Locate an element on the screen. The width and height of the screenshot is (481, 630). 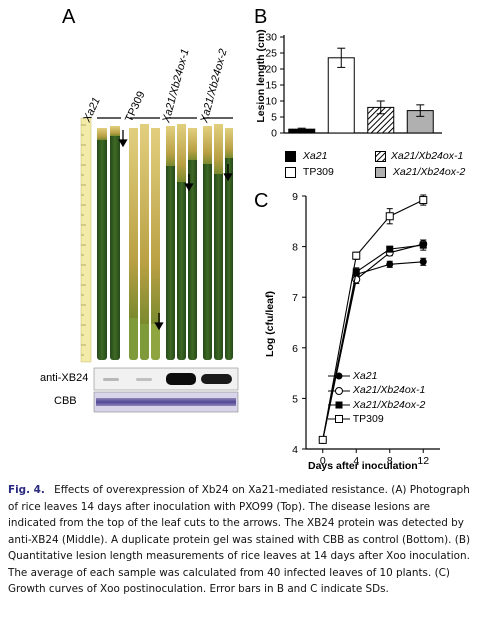
blot-label: anti-XB24 is located at coordinates (64, 378).